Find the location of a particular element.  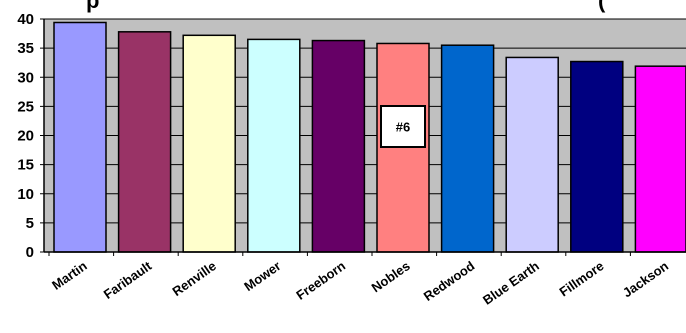

y-tick-label: 40 is located at coordinates (25, 19).